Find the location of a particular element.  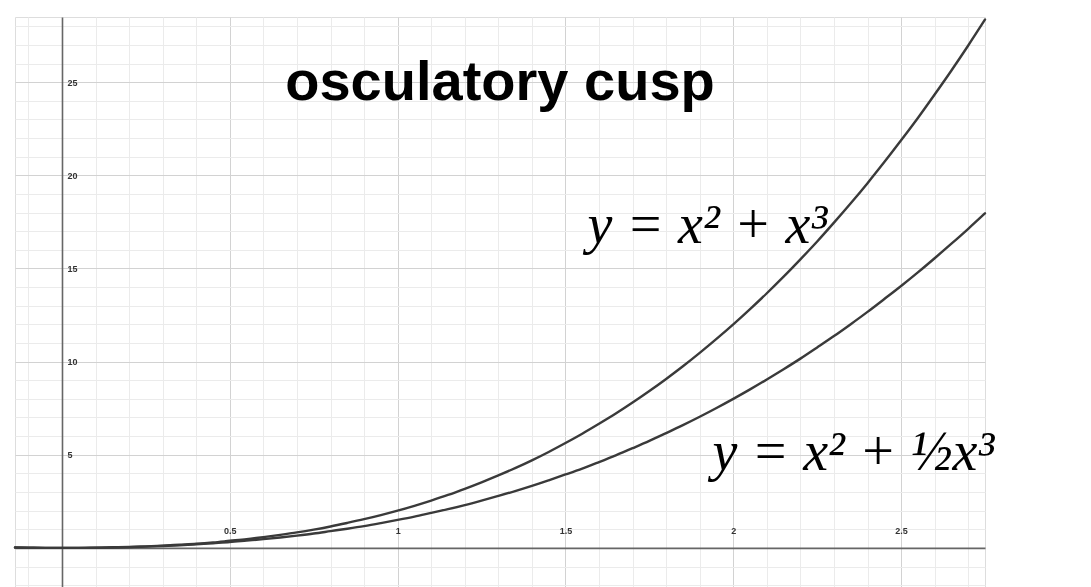

y-tick-label: 25 is located at coordinates (72, 82).